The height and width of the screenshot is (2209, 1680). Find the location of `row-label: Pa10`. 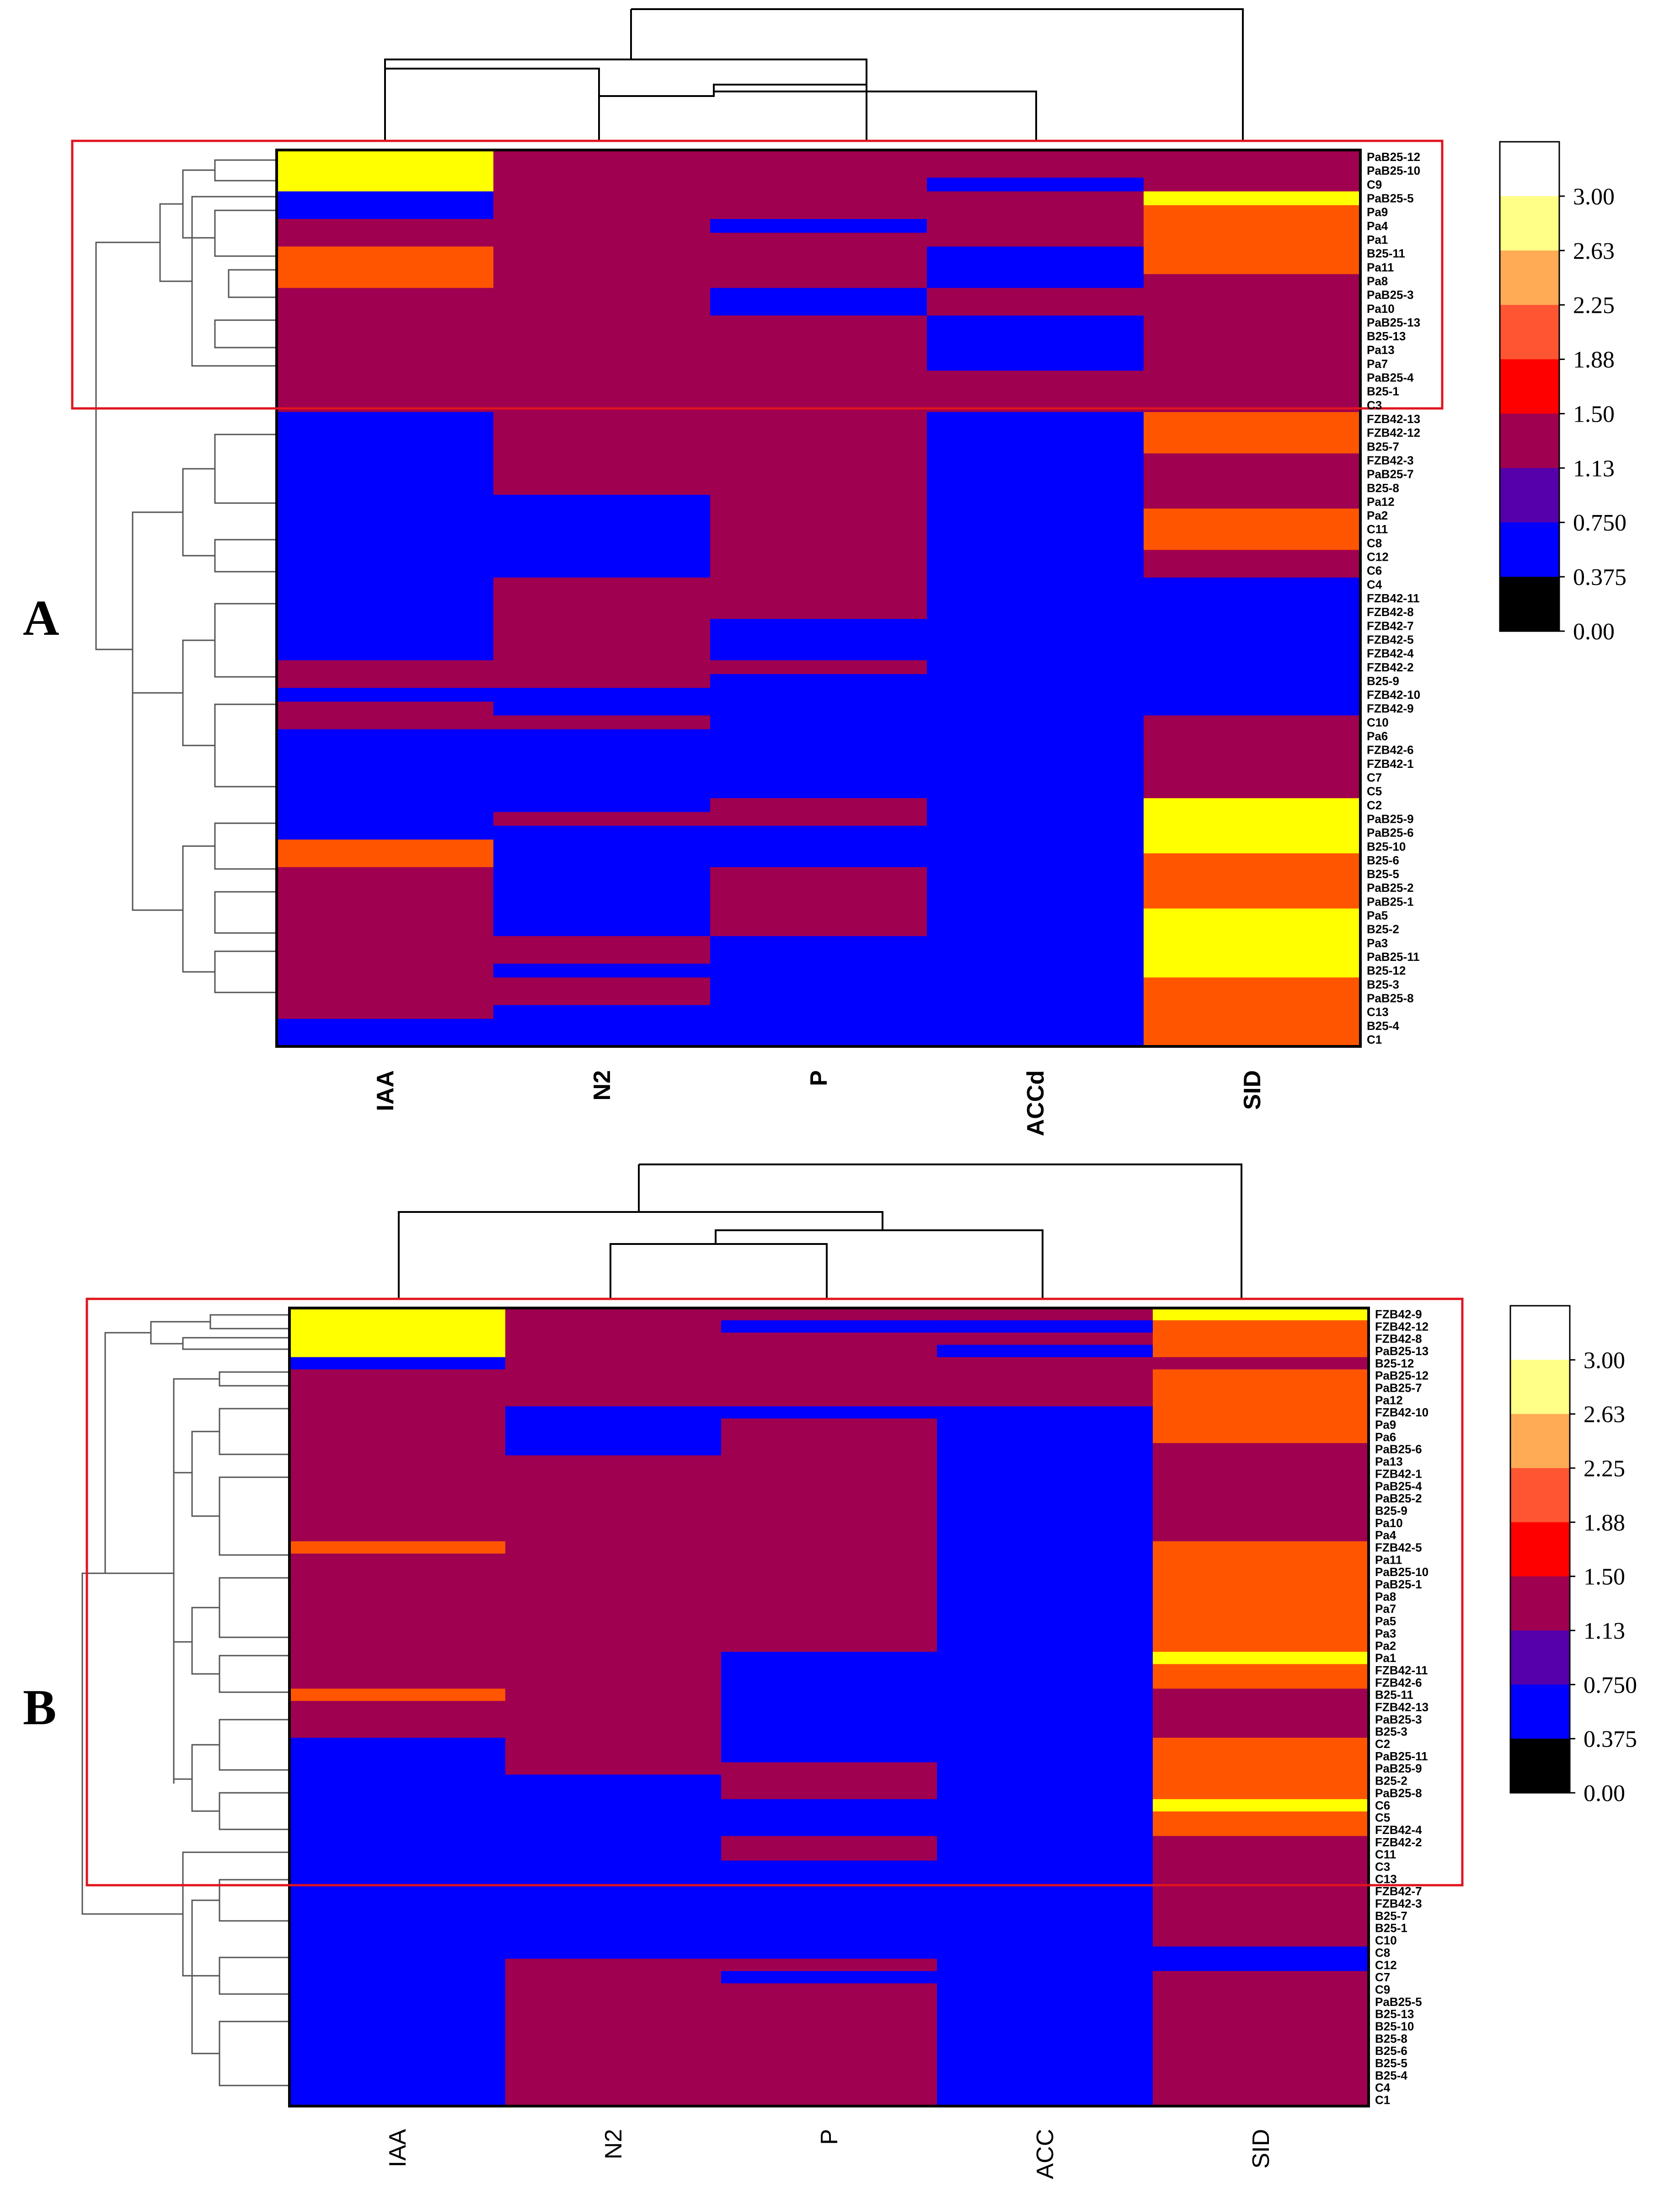

row-label: Pa10 is located at coordinates (1381, 309).